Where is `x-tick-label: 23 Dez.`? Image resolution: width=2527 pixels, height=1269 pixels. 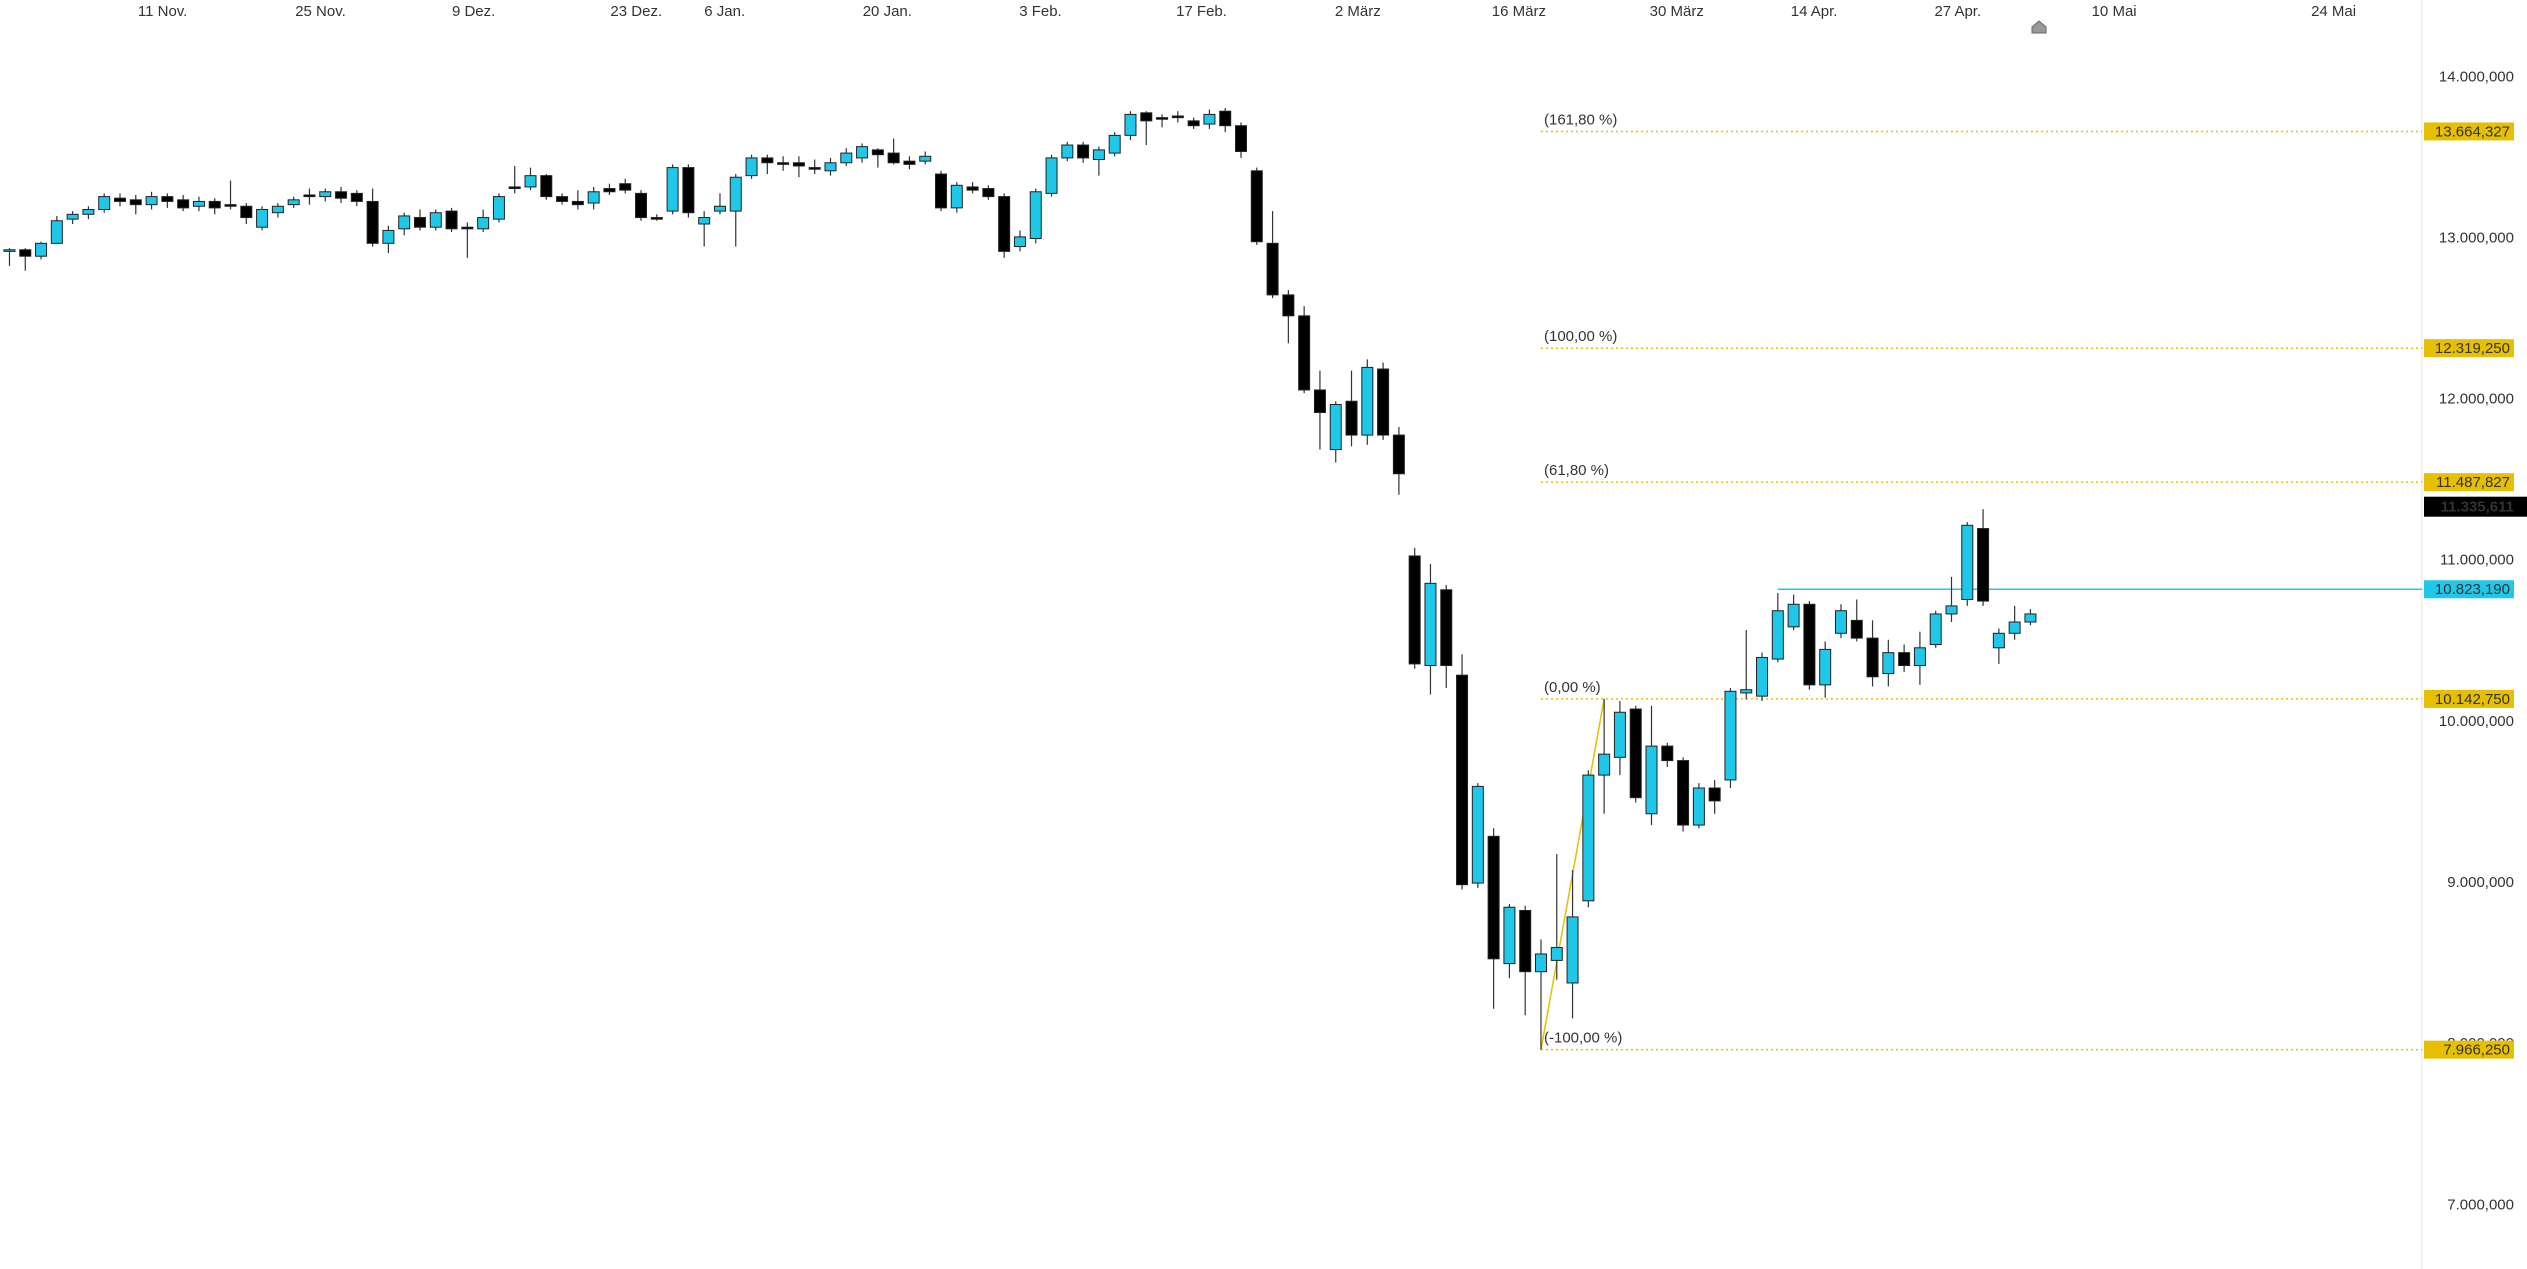 x-tick-label: 23 Dez. is located at coordinates (636, 11).